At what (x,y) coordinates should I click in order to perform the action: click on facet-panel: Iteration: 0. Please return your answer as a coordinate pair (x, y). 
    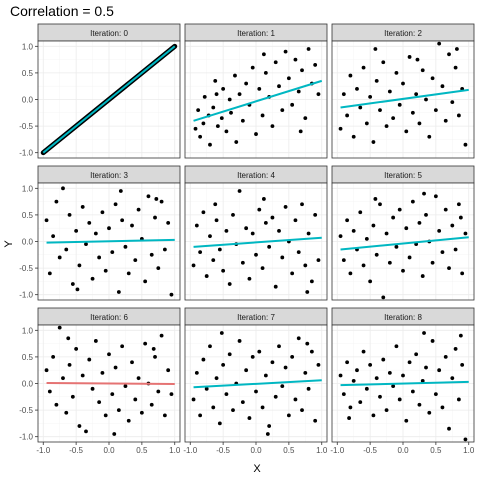
    Looking at the image, I should click on (109, 91).